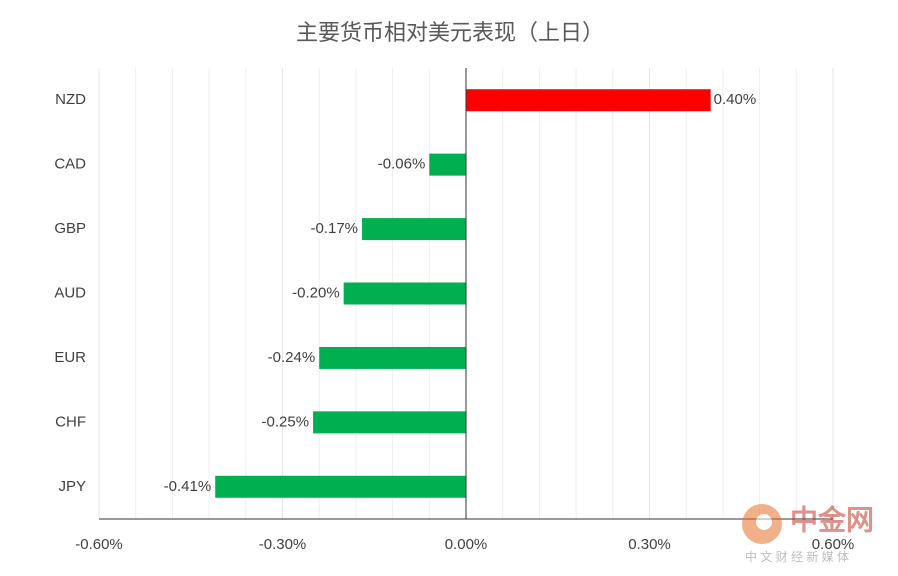 This screenshot has width=898, height=576. Describe the element at coordinates (99, 544) in the screenshot. I see `x-tick-label: -0.60%` at that location.